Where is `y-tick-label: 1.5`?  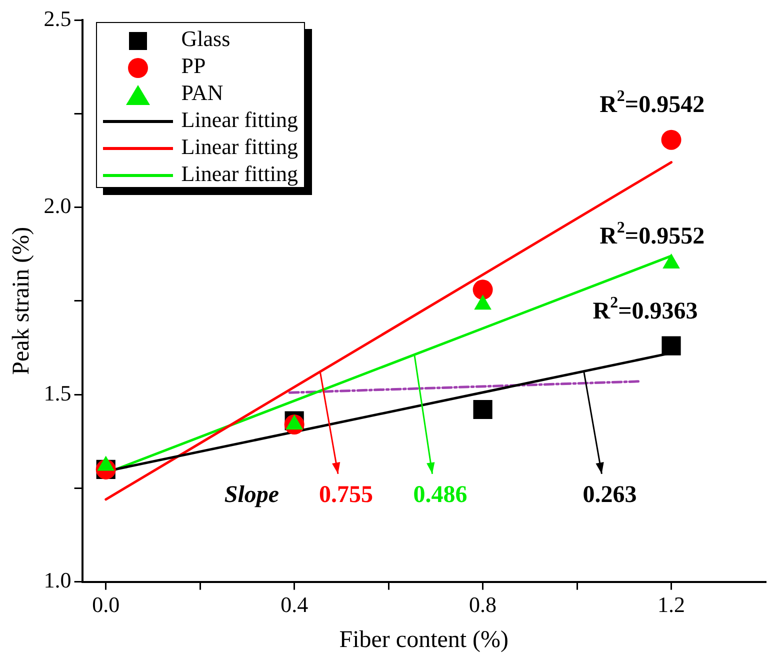 y-tick-label: 1.5 is located at coordinates (58, 393).